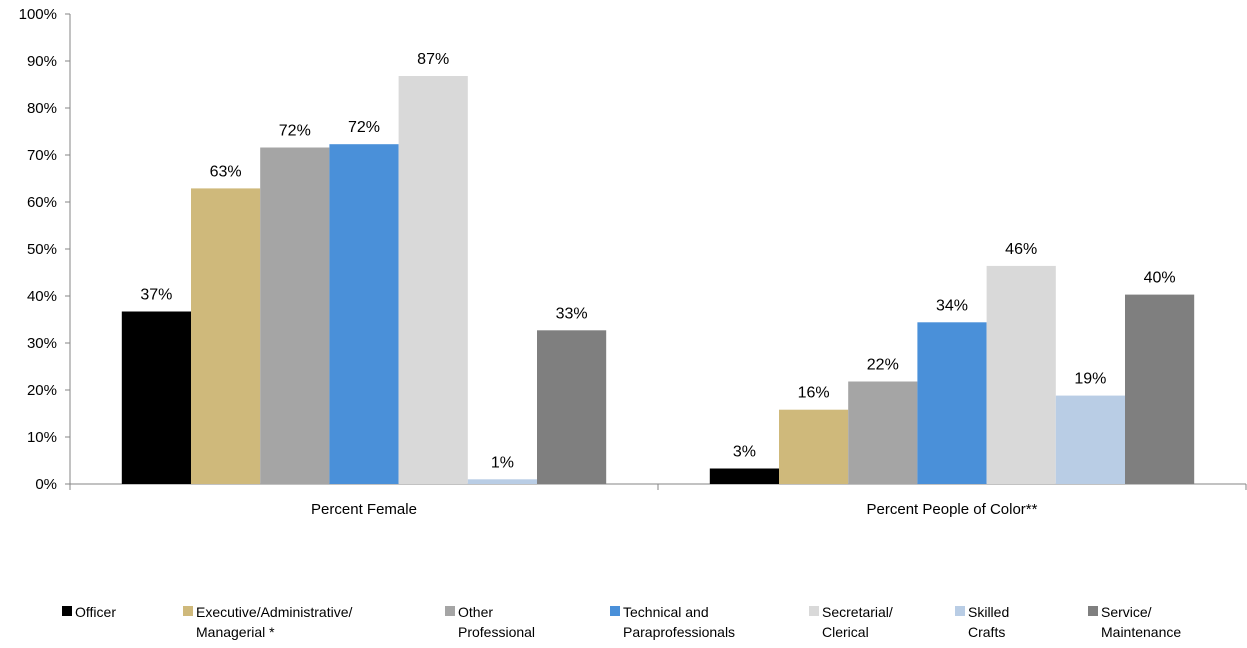  What do you see at coordinates (814, 393) in the screenshot?
I see `data-label: 16%` at bounding box center [814, 393].